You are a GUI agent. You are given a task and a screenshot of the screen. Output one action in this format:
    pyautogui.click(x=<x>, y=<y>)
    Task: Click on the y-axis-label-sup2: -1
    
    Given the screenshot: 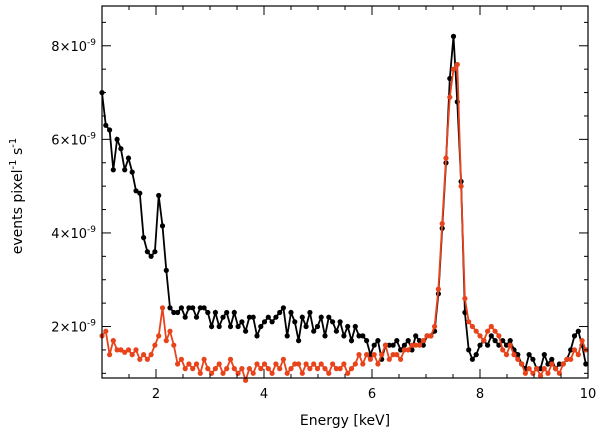 What is the action you would take?
    pyautogui.click(x=13, y=143)
    